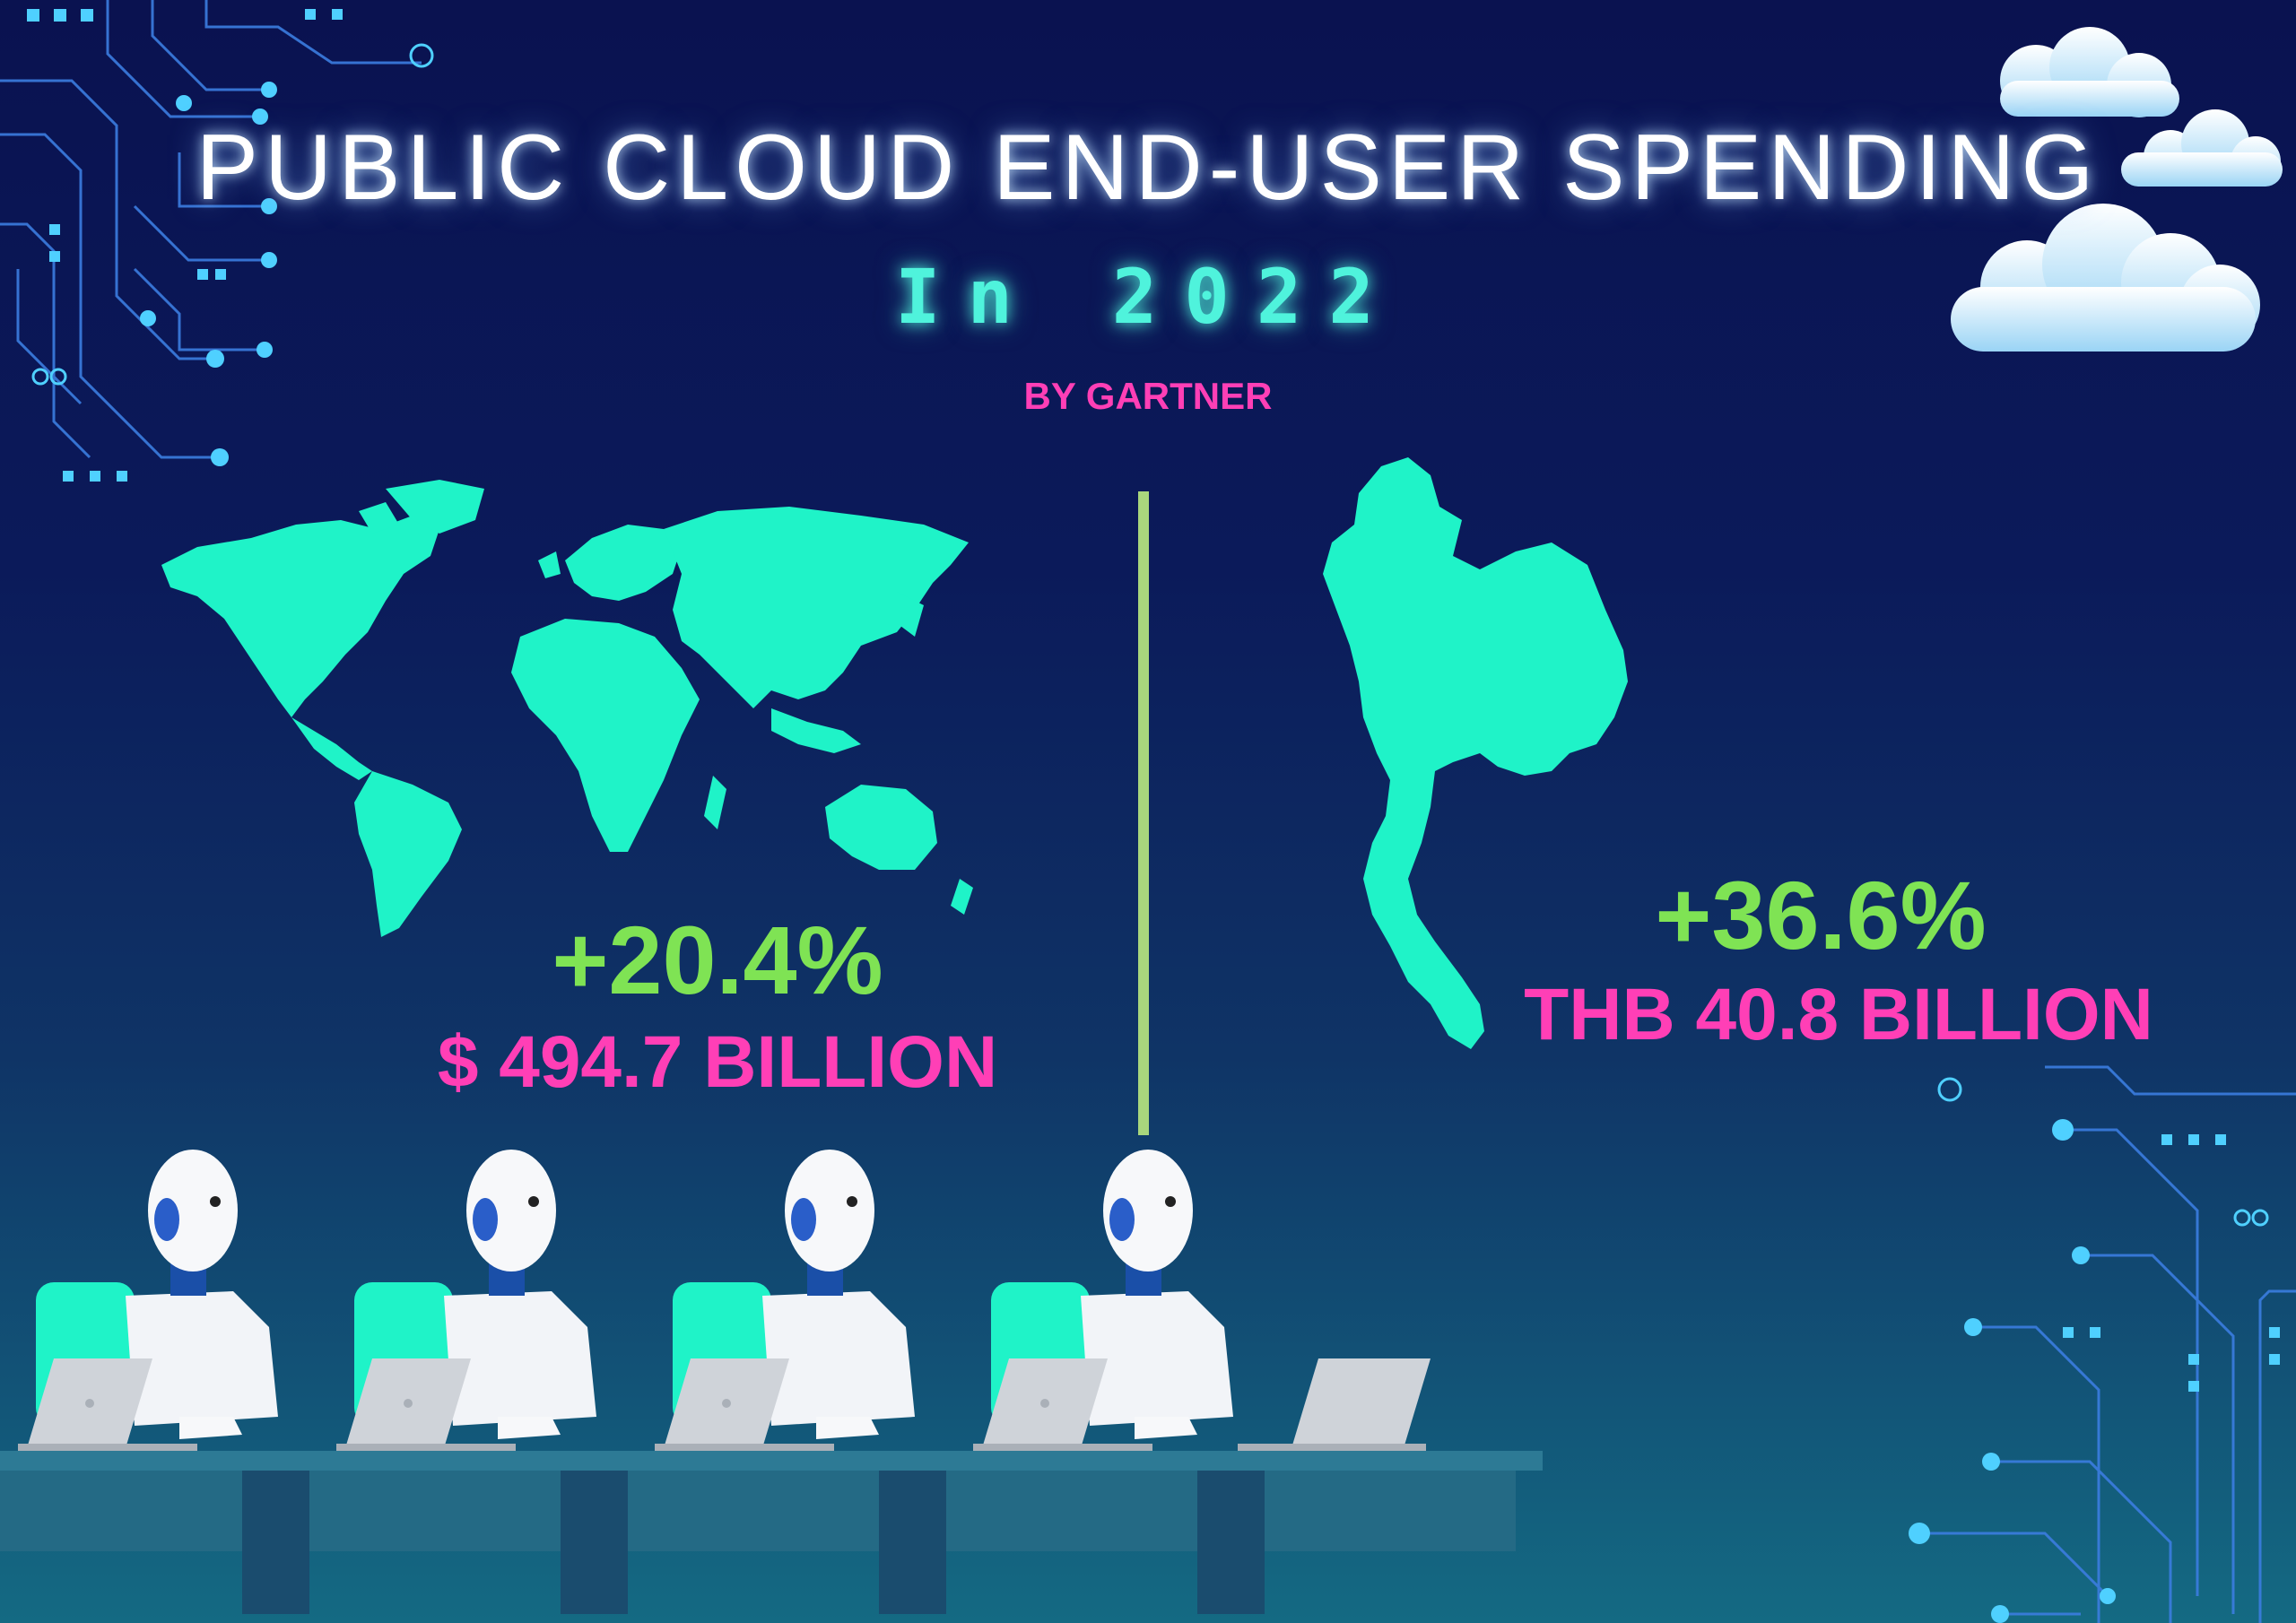  I want to click on center-divider, so click(1143, 813).